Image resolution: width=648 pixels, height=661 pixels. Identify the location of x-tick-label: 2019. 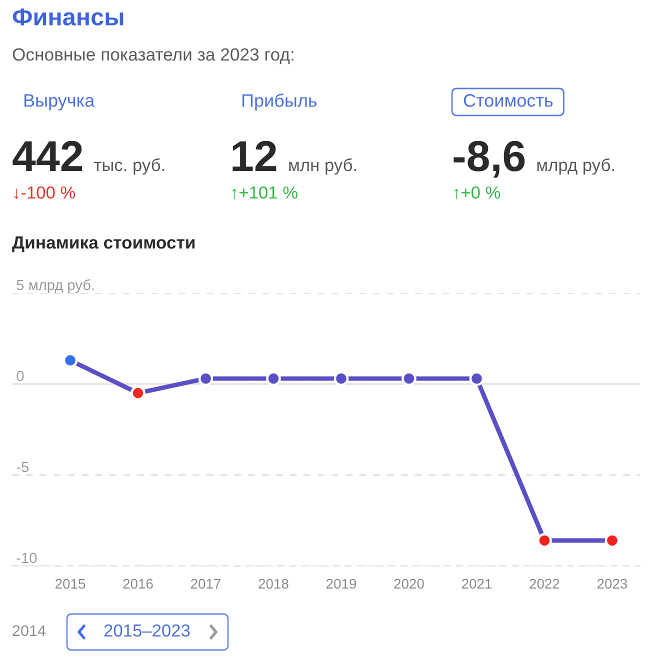
(341, 583).